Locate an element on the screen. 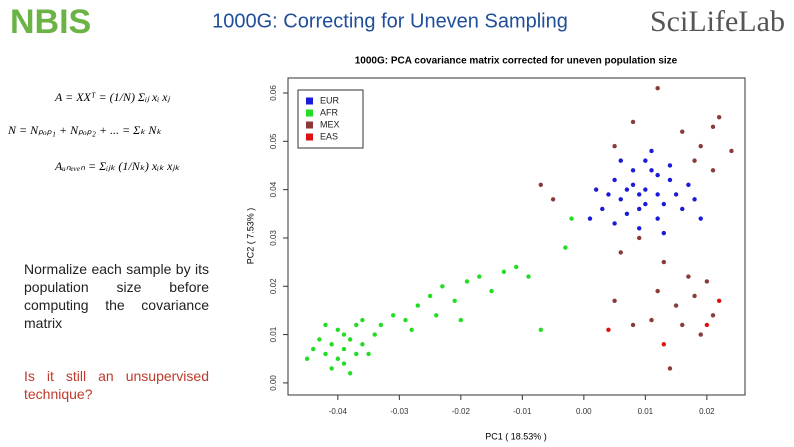  x-tick-label: -0.02 is located at coordinates (461, 411).